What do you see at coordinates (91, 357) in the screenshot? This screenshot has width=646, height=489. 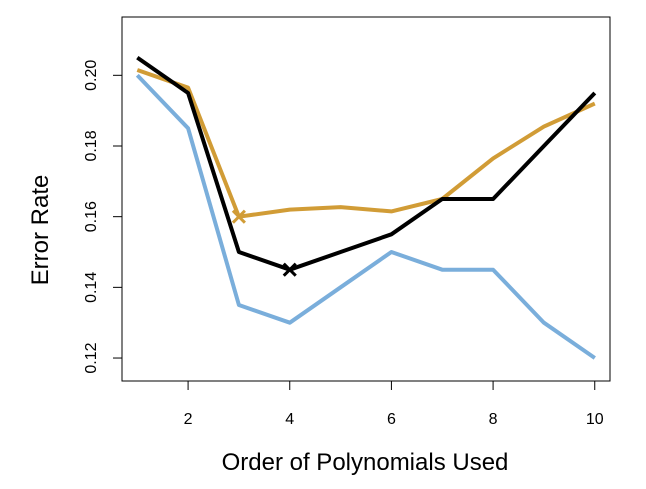 I see `y-tick-label: 0.12` at bounding box center [91, 357].